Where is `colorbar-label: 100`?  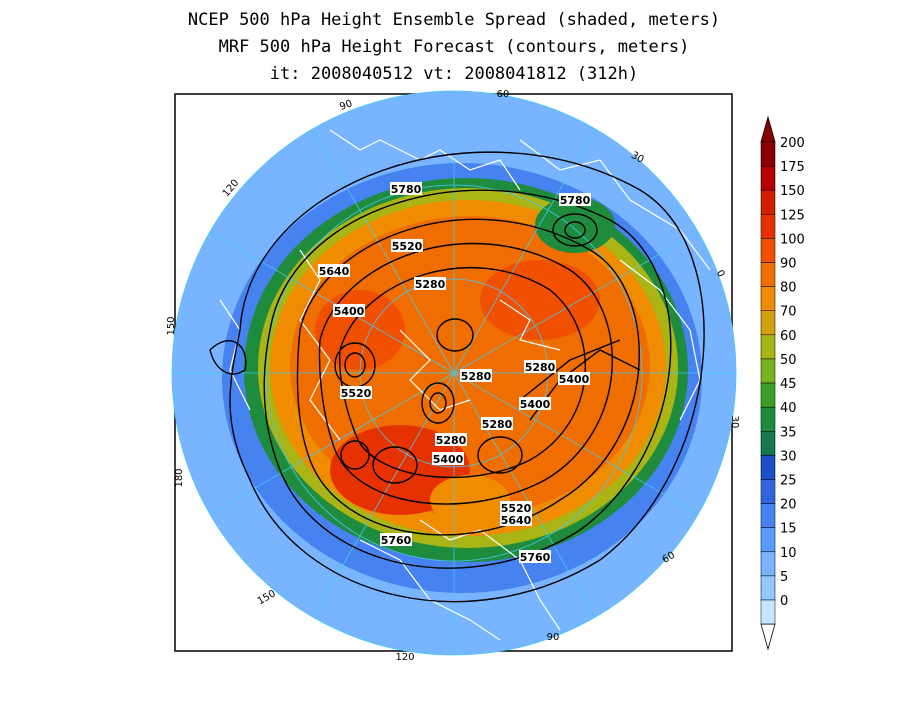
colorbar-label: 100 is located at coordinates (792, 239).